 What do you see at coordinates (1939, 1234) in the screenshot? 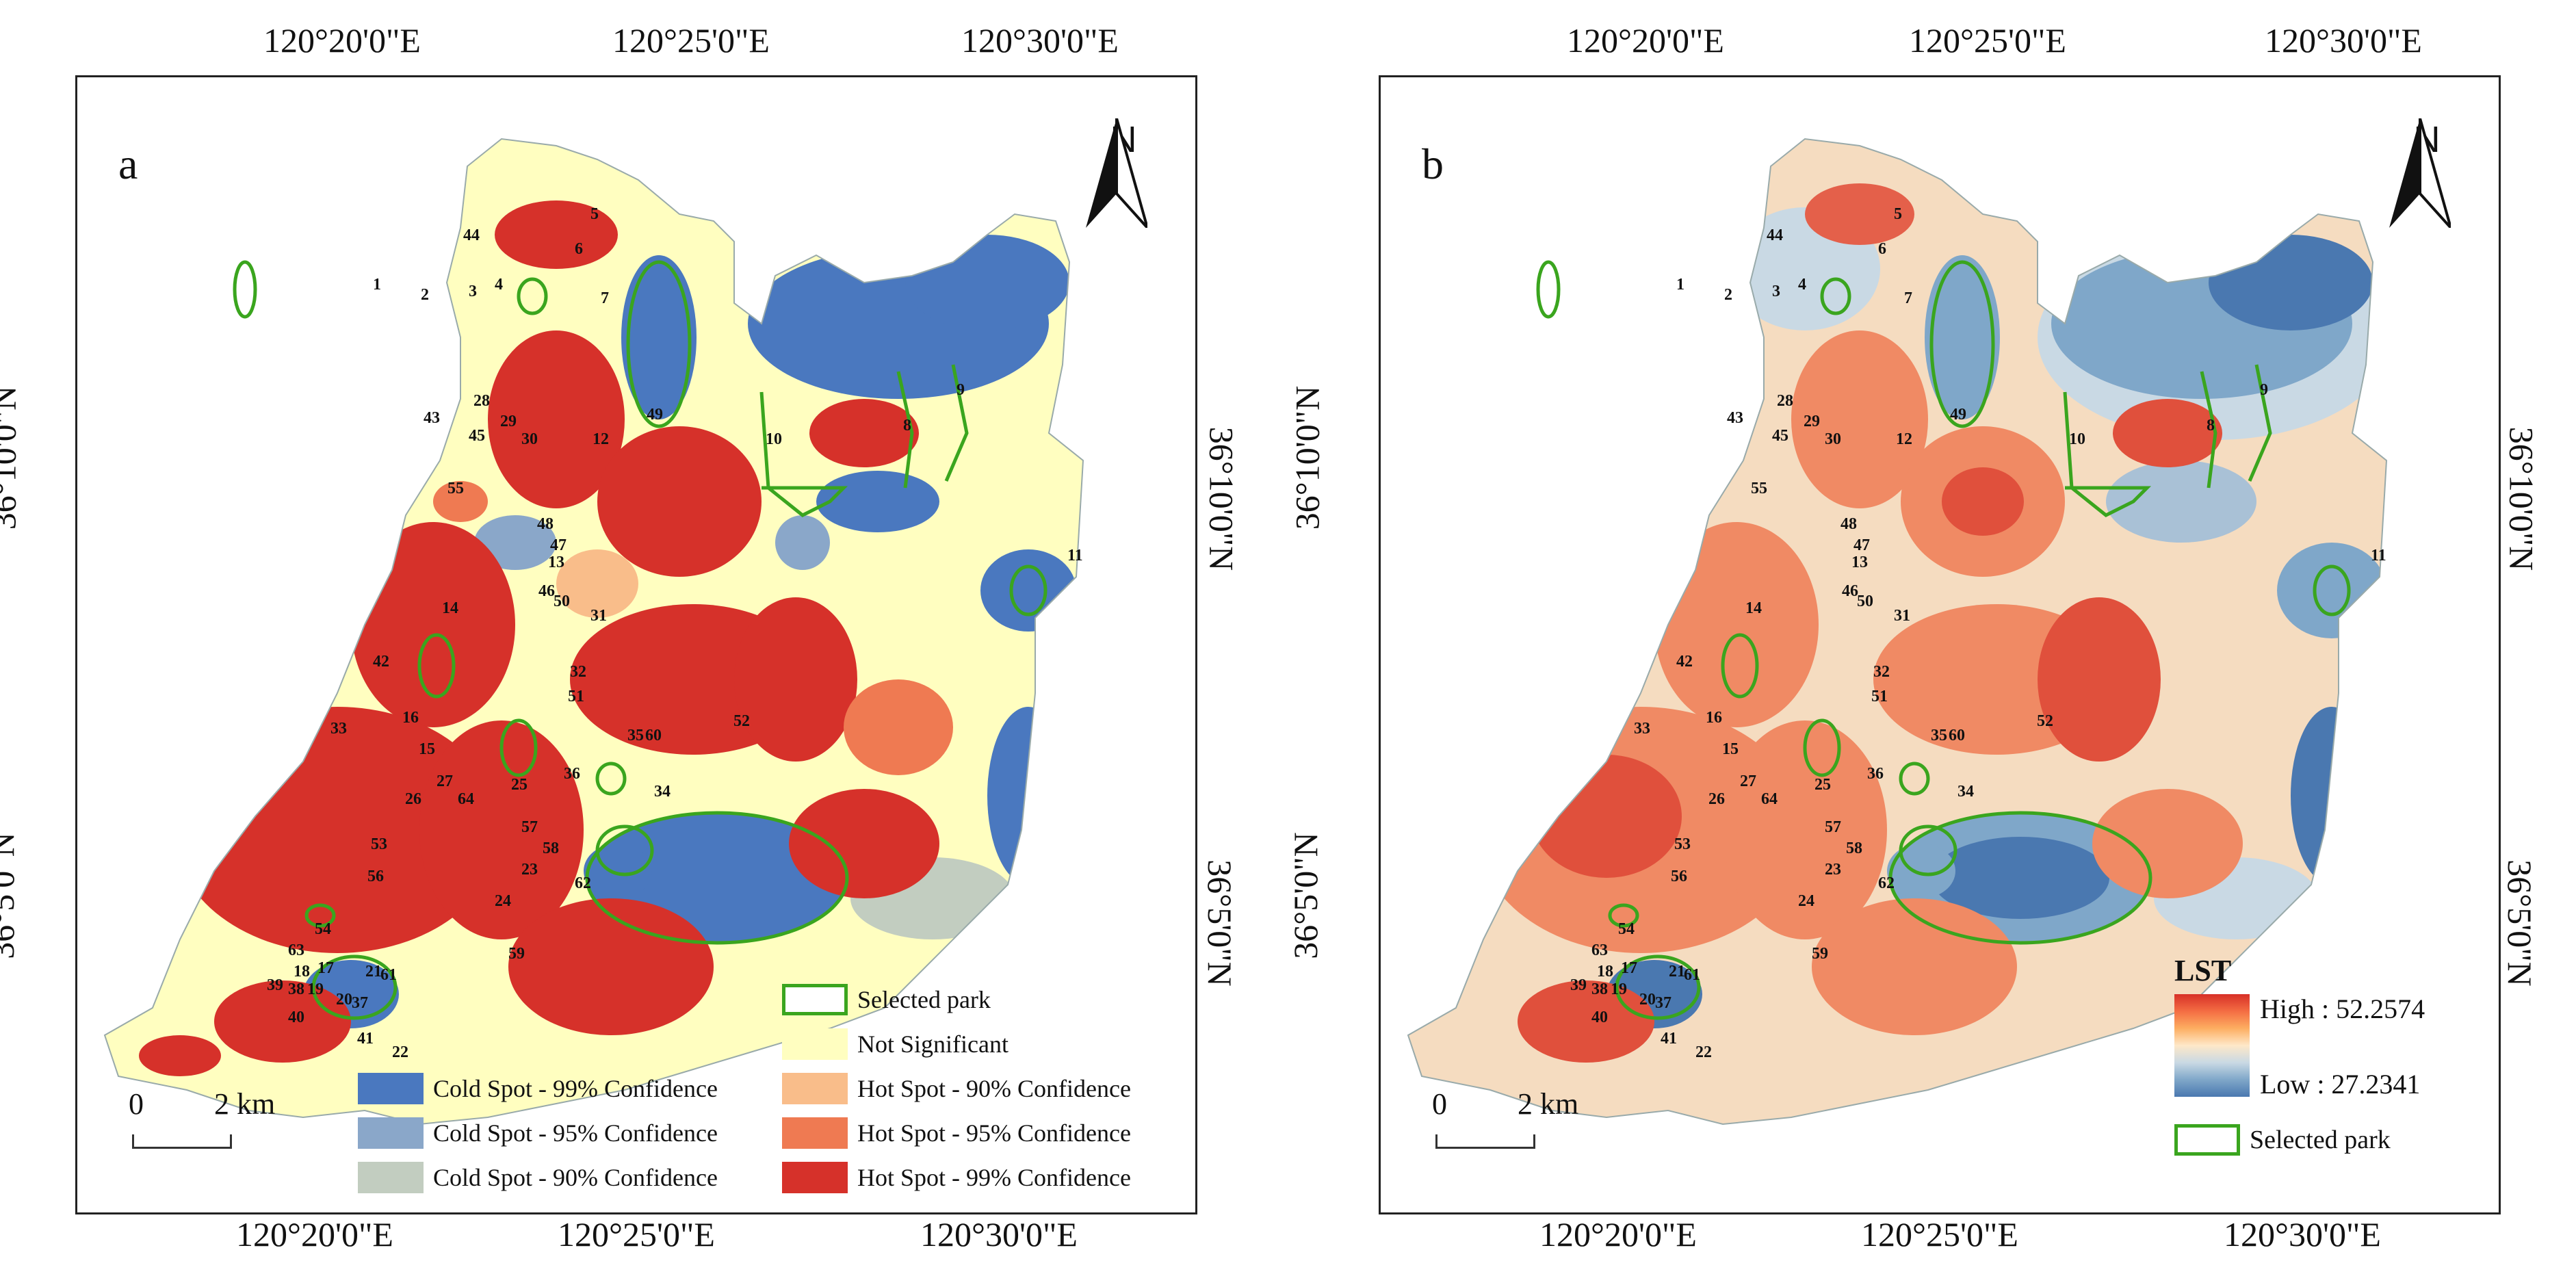
I see `lon-label-bottom-2: 120°25'0"E` at bounding box center [1939, 1234].